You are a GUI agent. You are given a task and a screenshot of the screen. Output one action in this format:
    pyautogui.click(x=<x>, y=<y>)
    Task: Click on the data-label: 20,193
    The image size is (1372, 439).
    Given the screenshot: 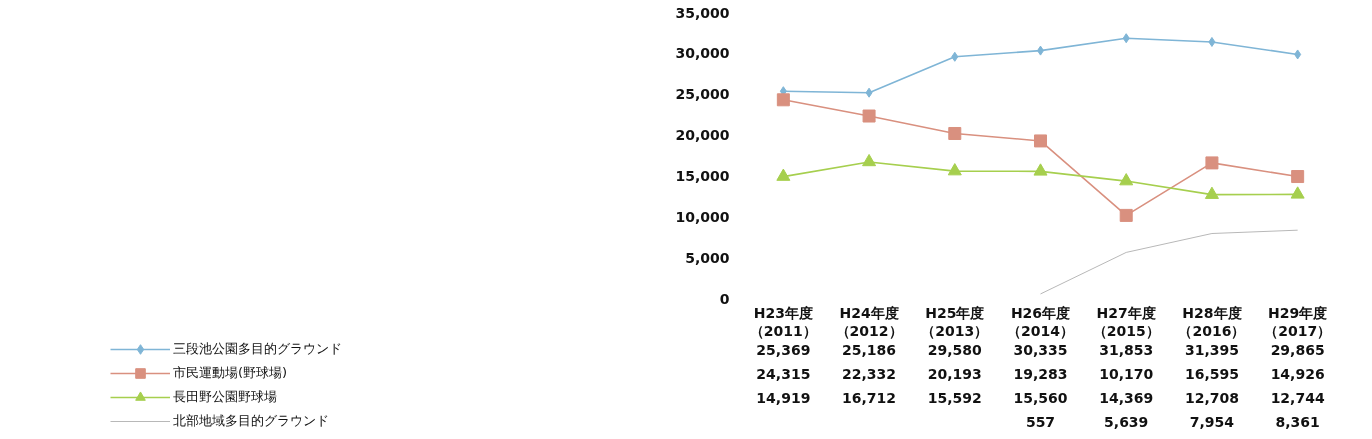 What is the action you would take?
    pyautogui.click(x=954, y=373)
    